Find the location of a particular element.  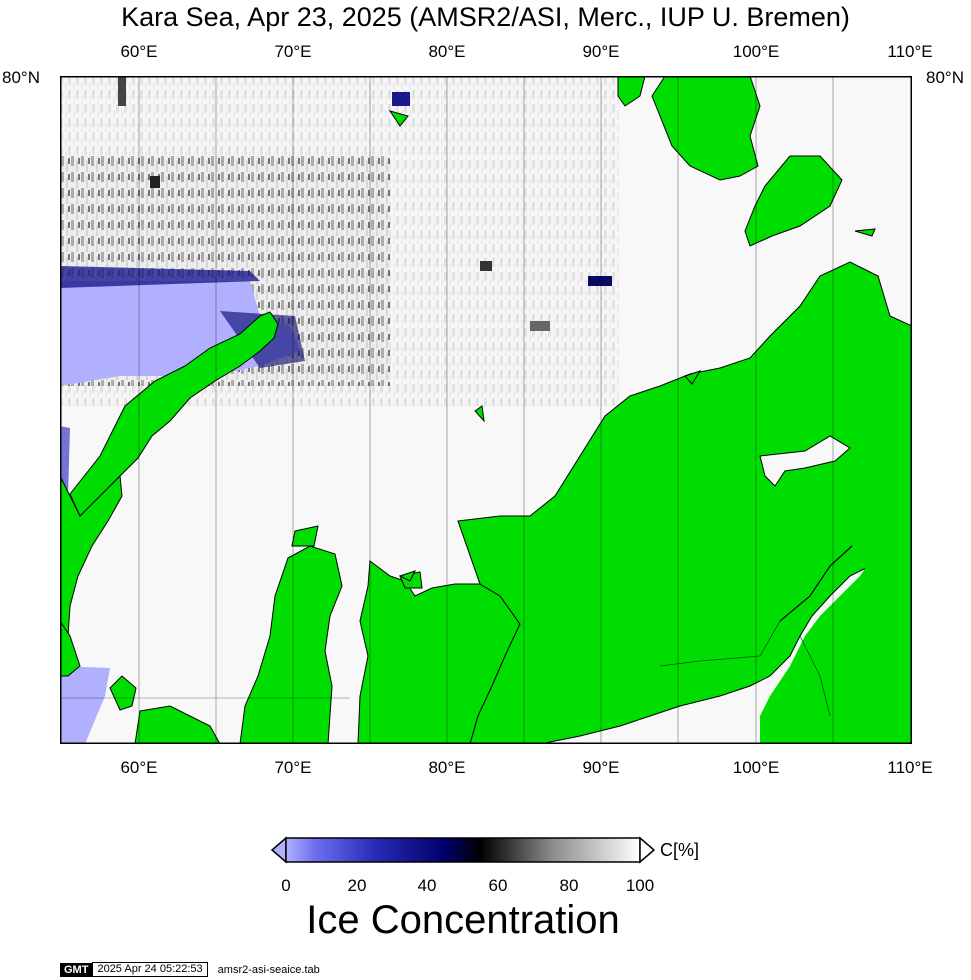

colorbar-high-arrow is located at coordinates (647, 850).